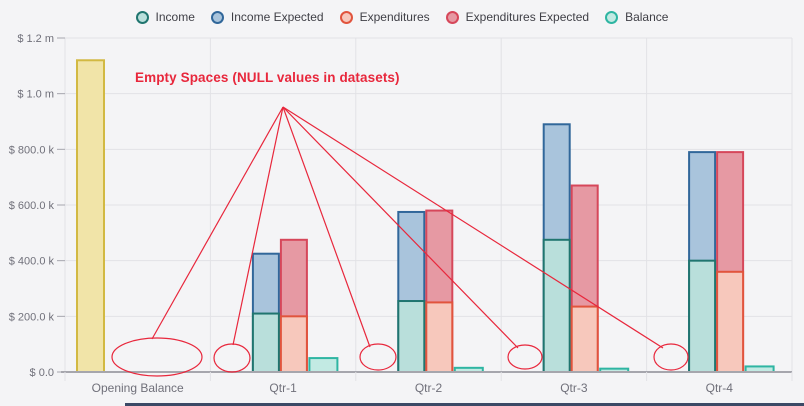 The width and height of the screenshot is (804, 406). I want to click on annotation-empty-spaces-label: Empty Spaces (NULL values in datasets), so click(267, 77).